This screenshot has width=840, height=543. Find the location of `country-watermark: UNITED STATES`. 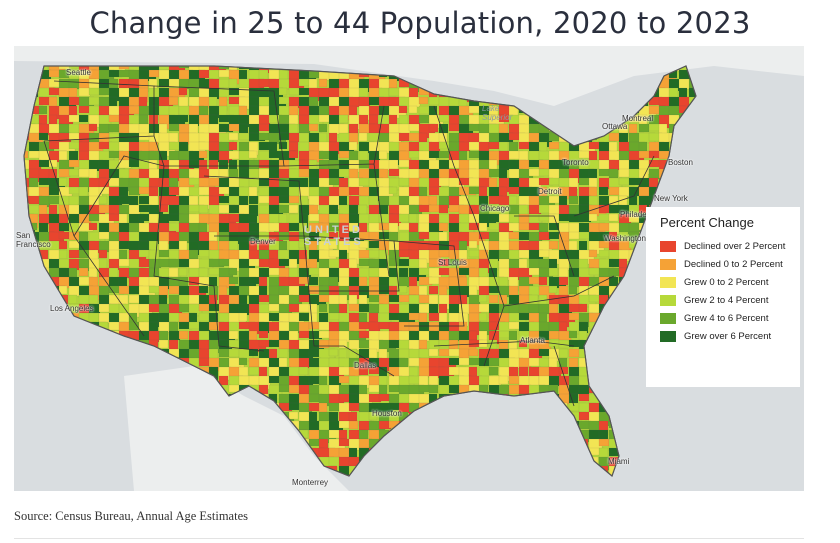

country-watermark: UNITED STATES is located at coordinates (334, 236).